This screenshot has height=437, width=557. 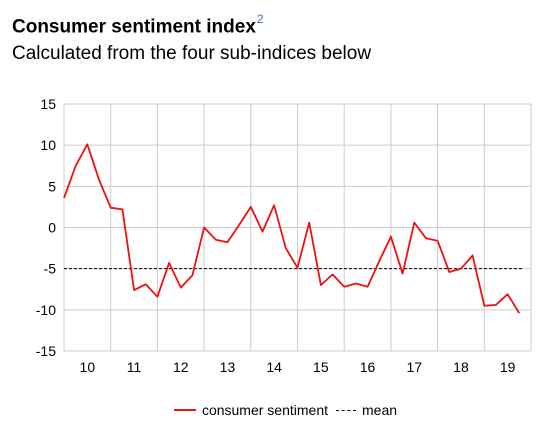 What do you see at coordinates (52, 228) in the screenshot?
I see `y-tick-label: 0` at bounding box center [52, 228].